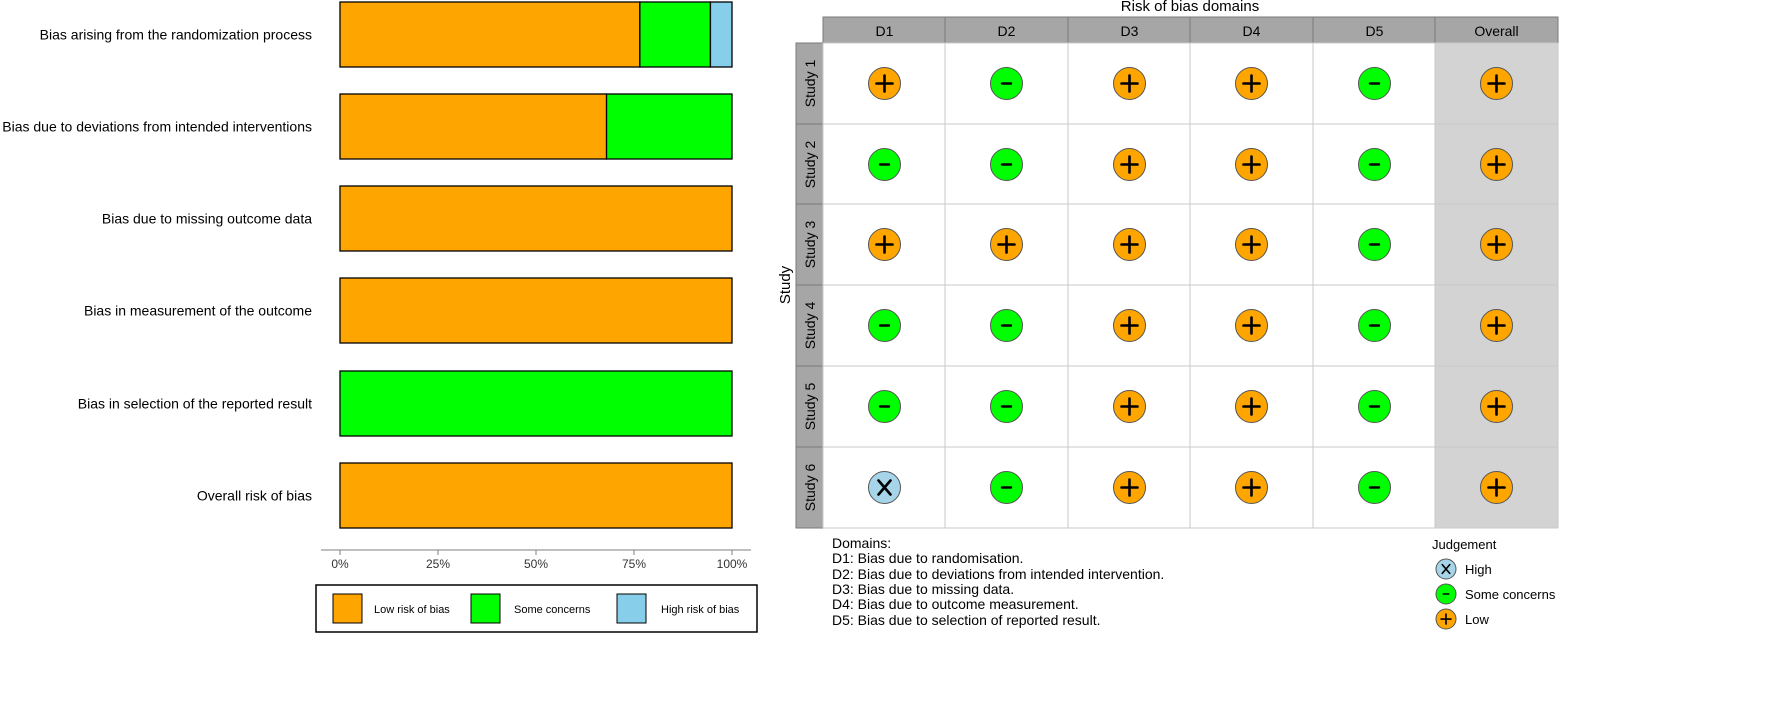 Image resolution: width=1772 pixels, height=717 pixels. What do you see at coordinates (923, 589) in the screenshot?
I see `domain-d3: D3: Bias due to missing data.` at bounding box center [923, 589].